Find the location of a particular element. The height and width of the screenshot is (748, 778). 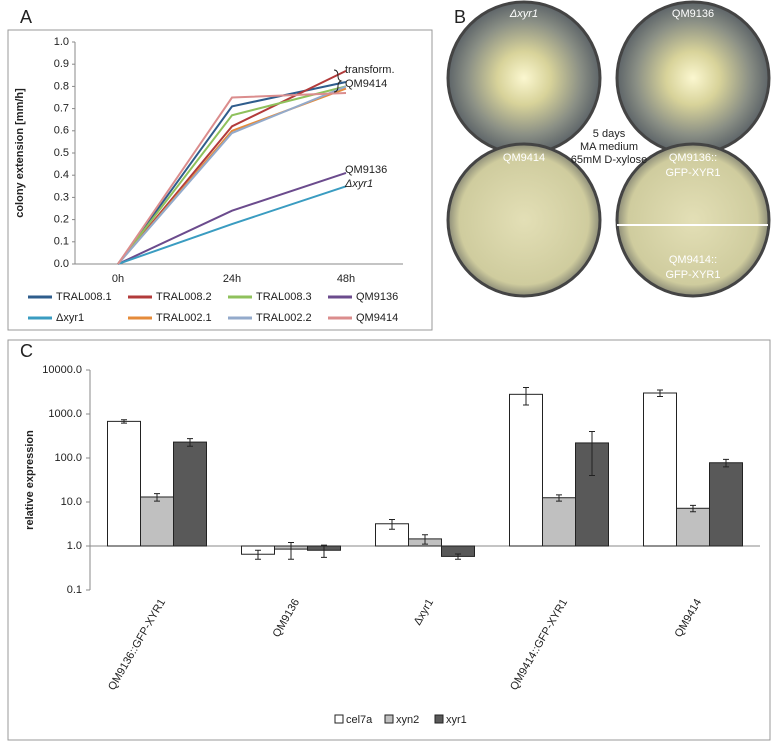

x-tick-label: QM9136 is located at coordinates (286, 618).